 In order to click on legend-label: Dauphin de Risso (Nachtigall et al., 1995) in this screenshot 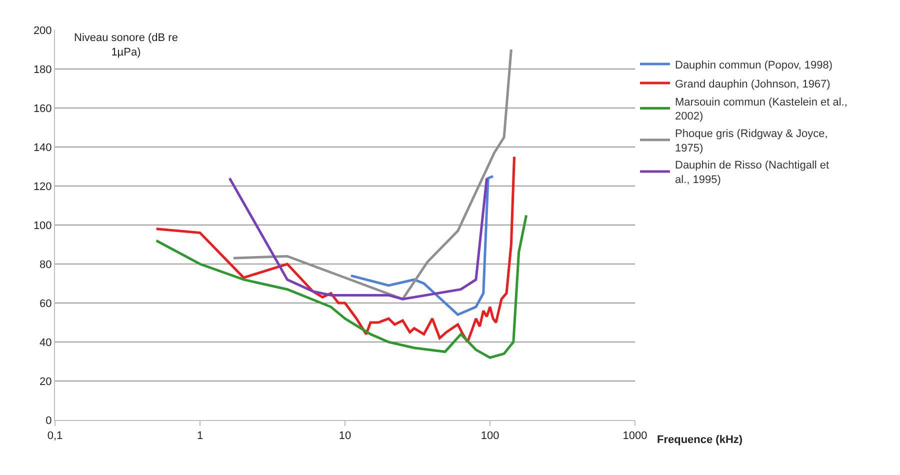, I will do `click(752, 173)`.